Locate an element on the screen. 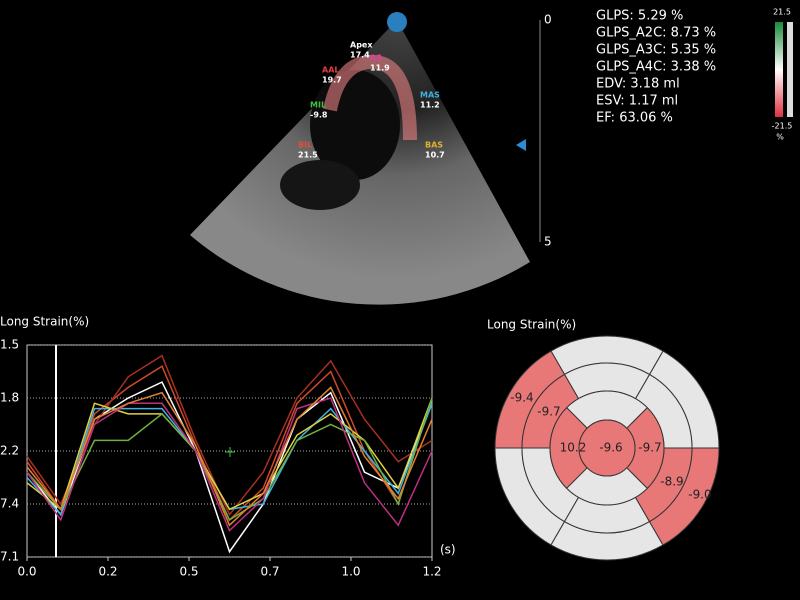 The height and width of the screenshot is (600, 800). x-tick-label: 0.7 is located at coordinates (269, 572).